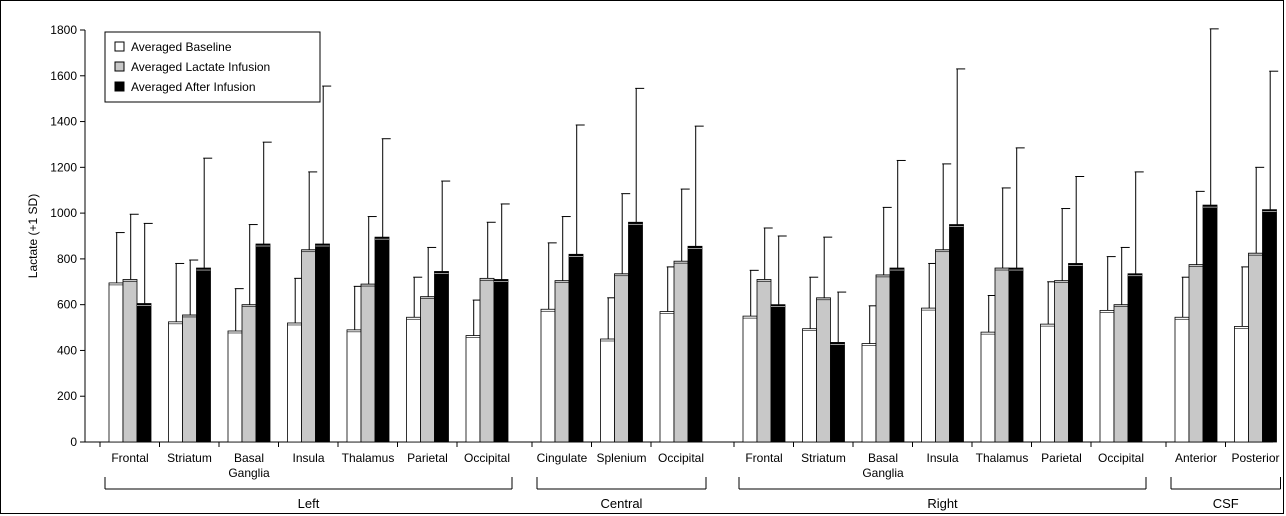 Image resolution: width=1286 pixels, height=516 pixels. What do you see at coordinates (33, 236) in the screenshot?
I see `y-axis-title: Lactate (+1 SD)` at bounding box center [33, 236].